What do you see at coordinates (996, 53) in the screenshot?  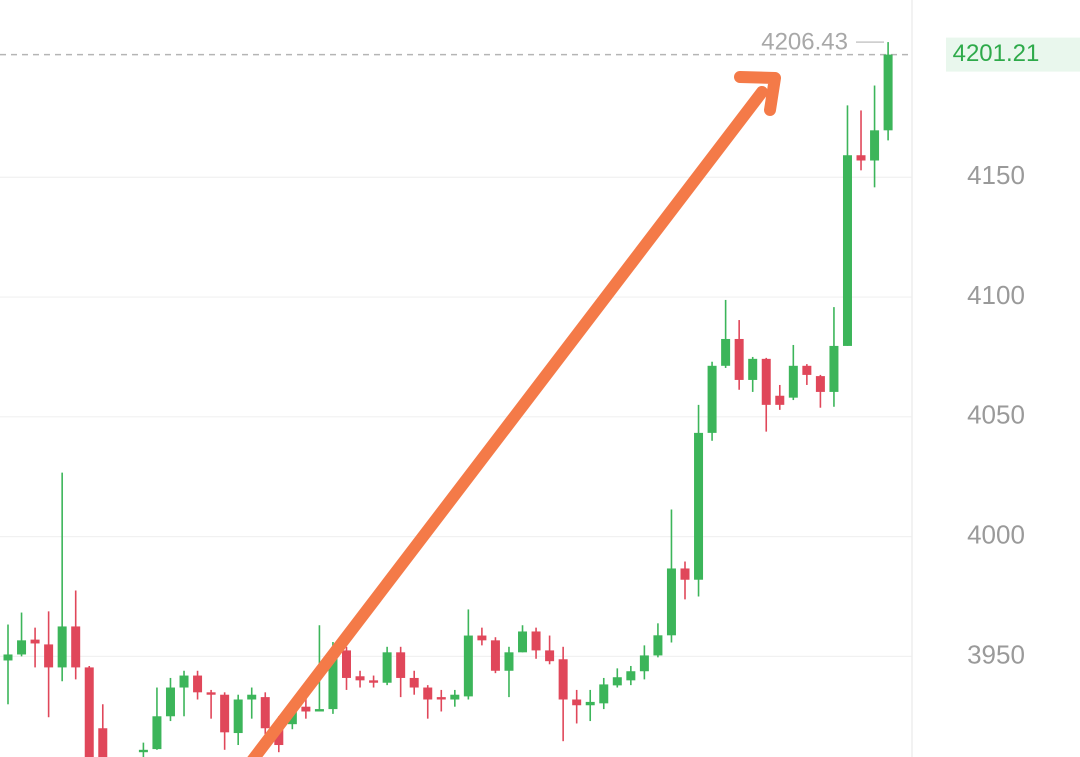 I see `last-price-label: 4201.21` at bounding box center [996, 53].